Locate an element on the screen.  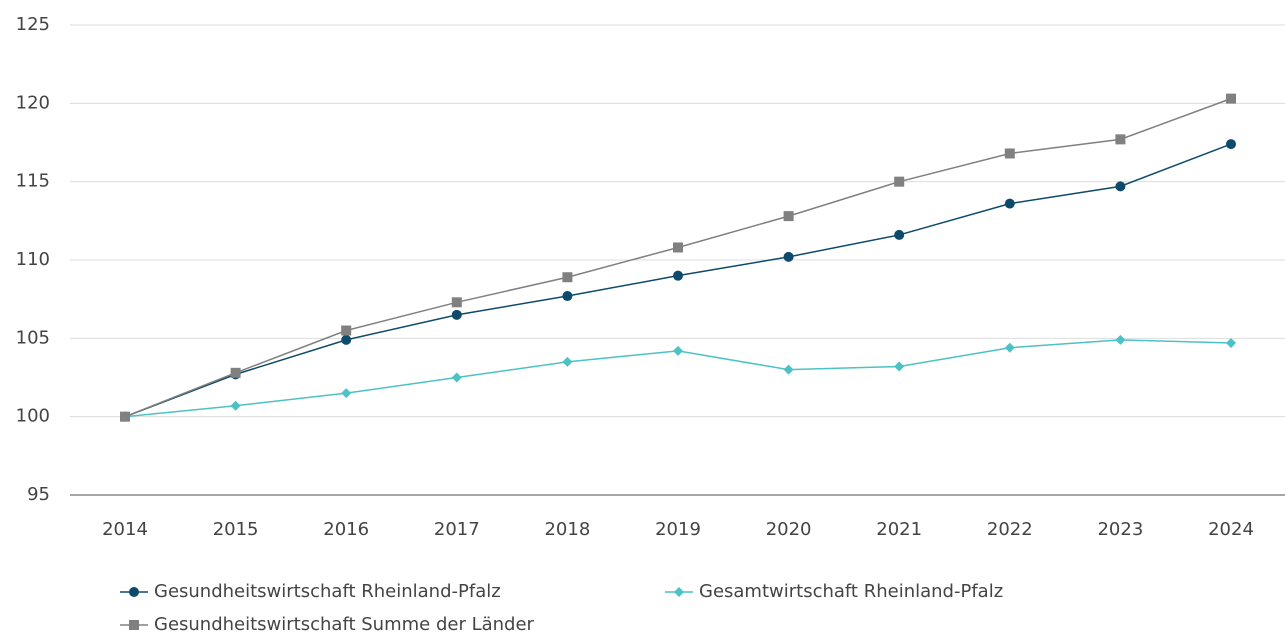
x-tick-label: 2018 is located at coordinates (567, 529).